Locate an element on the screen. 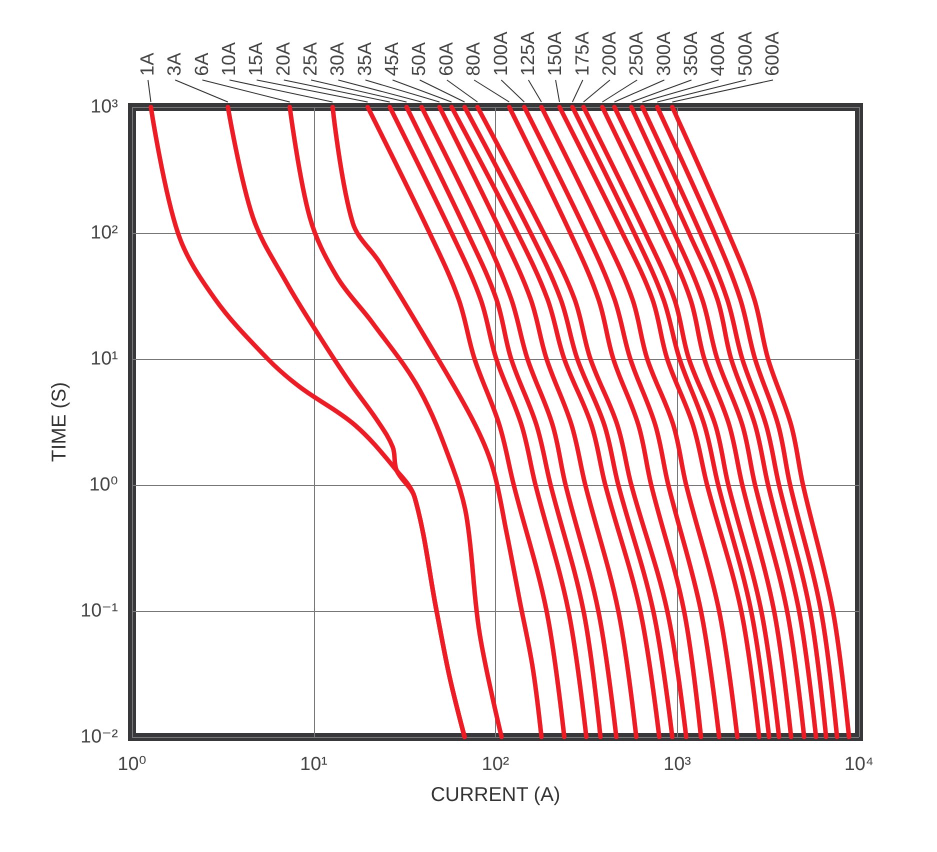 The image size is (937, 852). text: 500A is located at coordinates (745, 53).